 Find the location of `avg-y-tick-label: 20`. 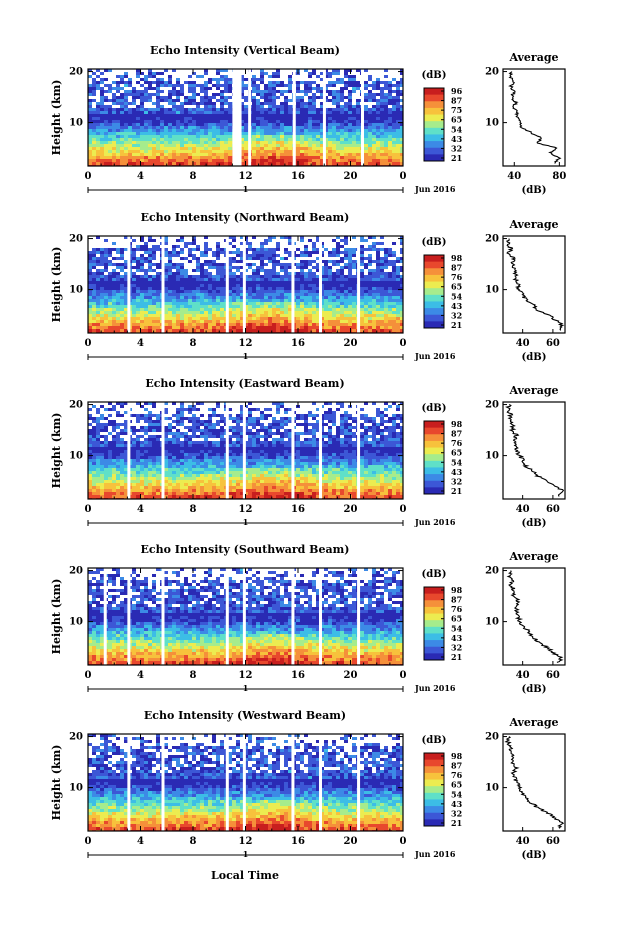

avg-y-tick-label: 20 is located at coordinates (492, 239).